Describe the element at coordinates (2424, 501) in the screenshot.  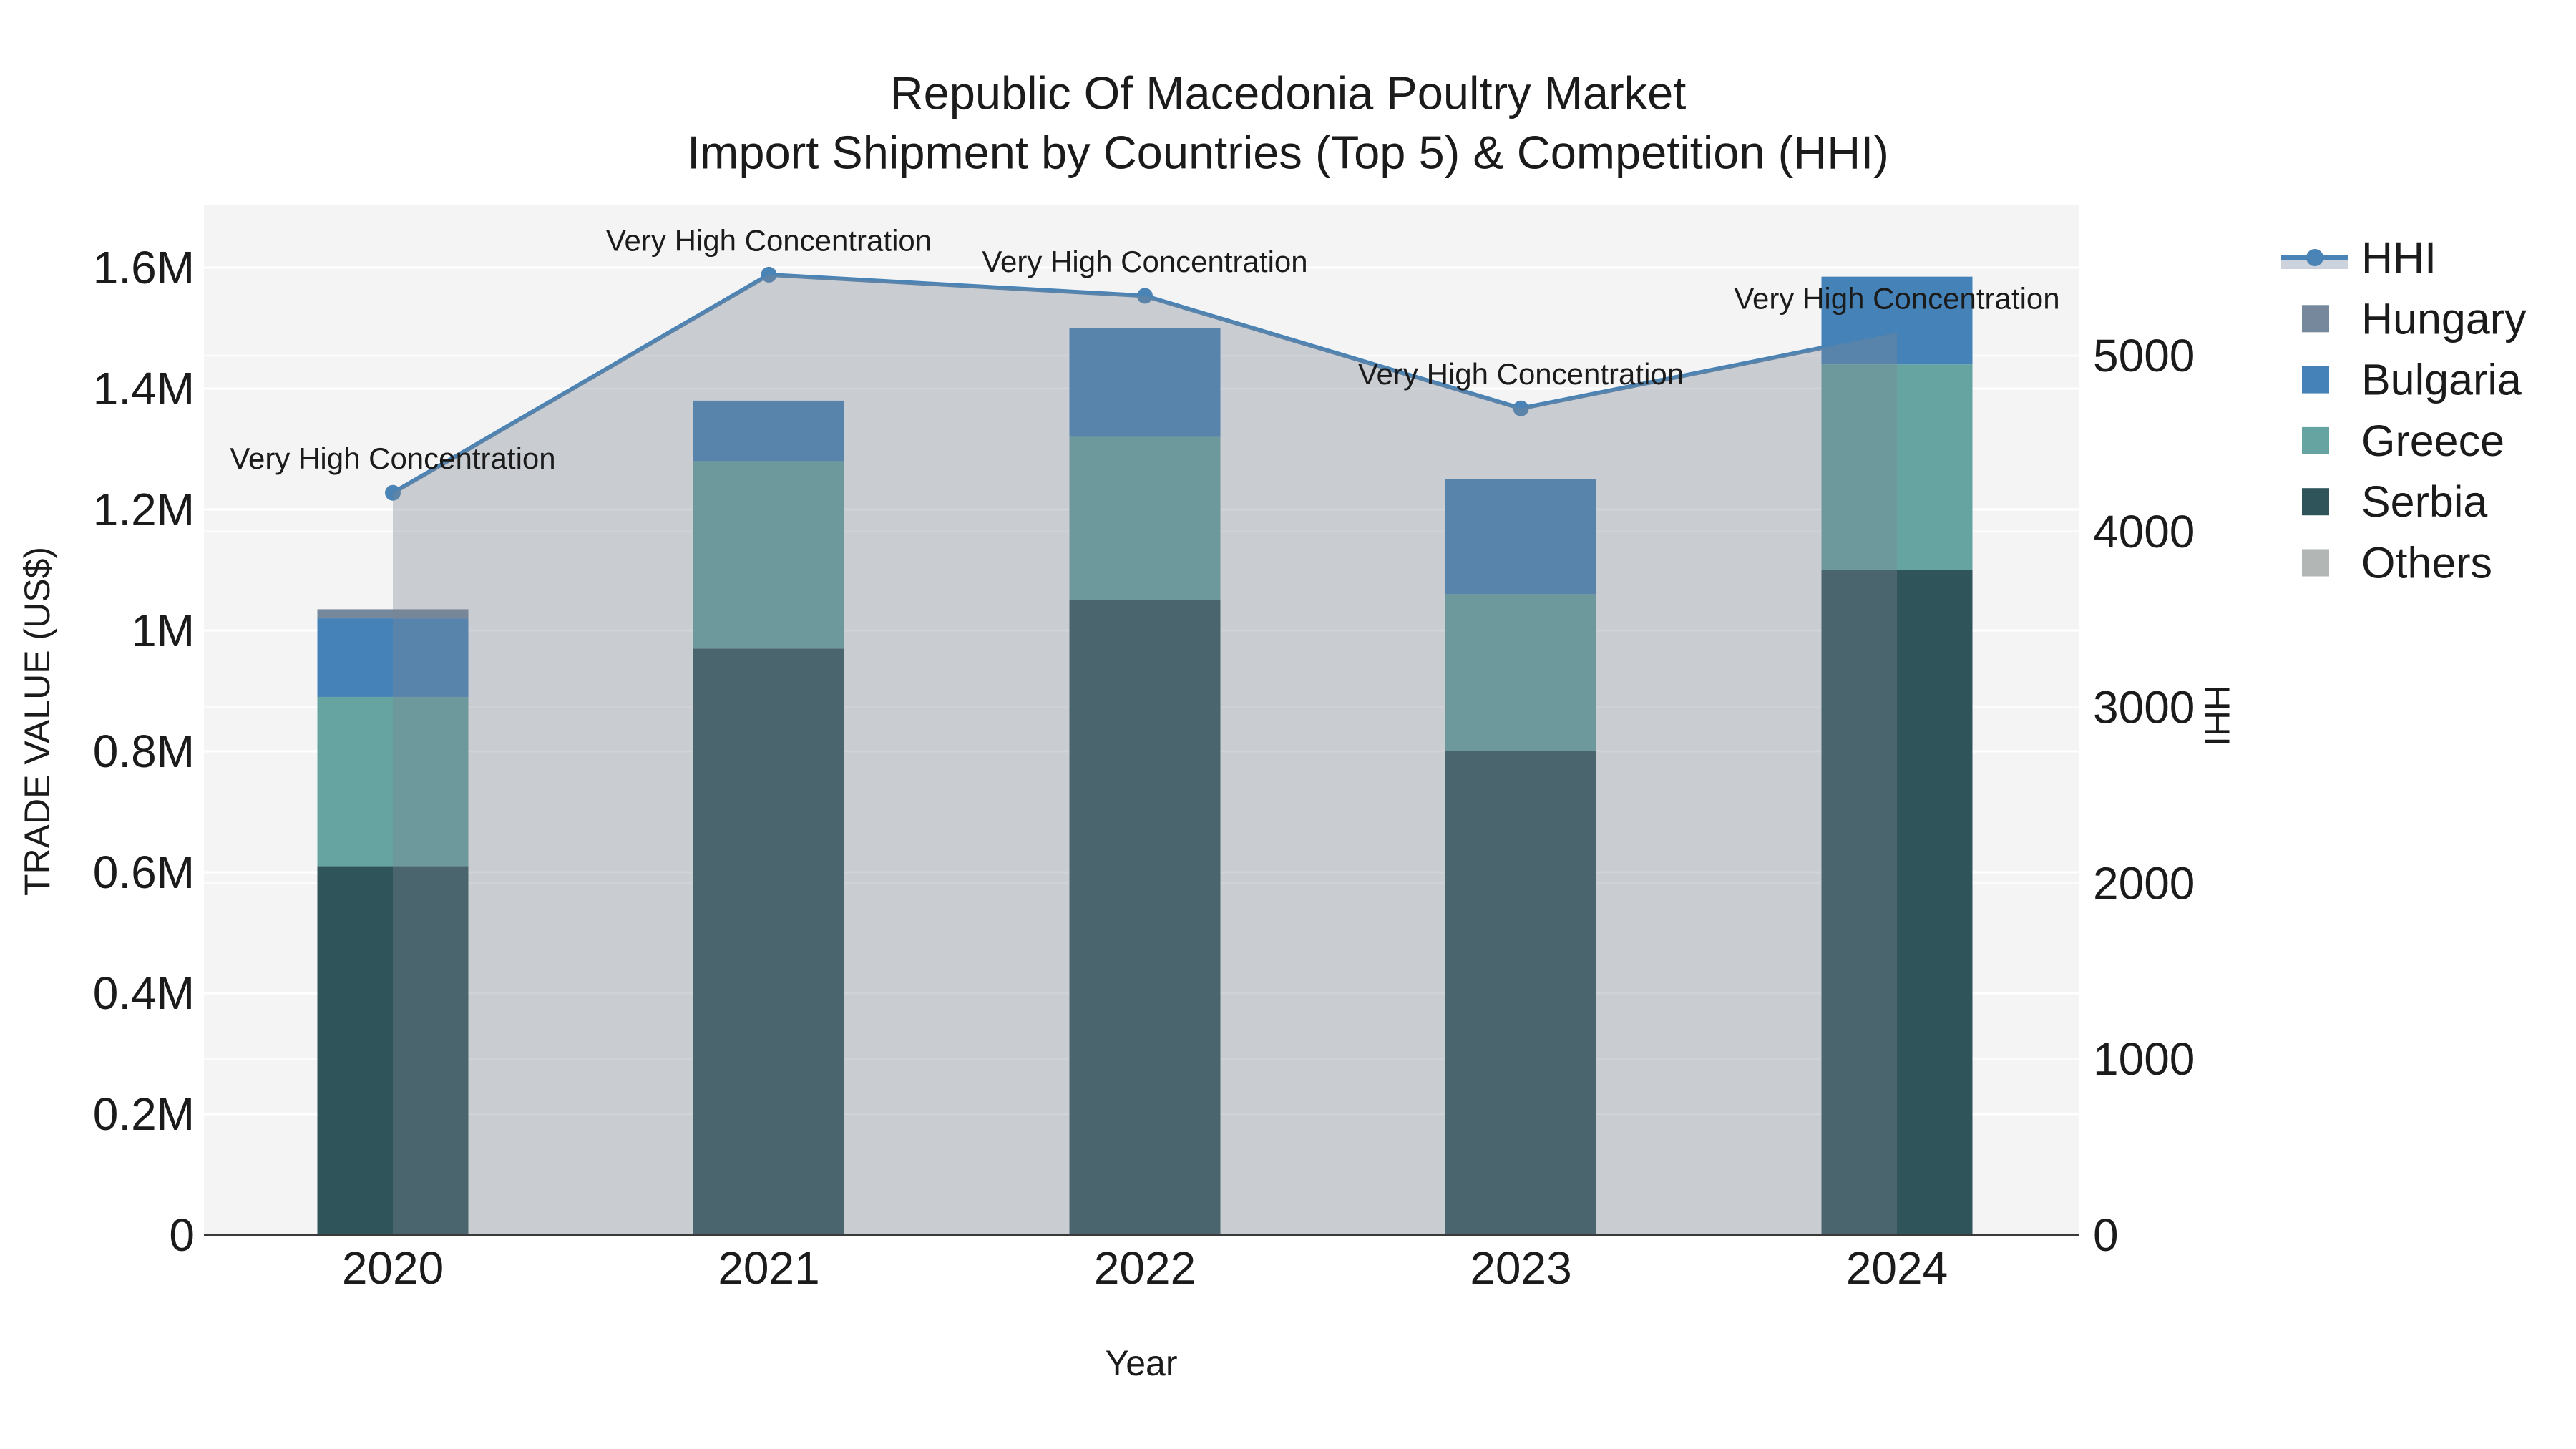
I see `legend-label-serbia: Serbia` at that location.